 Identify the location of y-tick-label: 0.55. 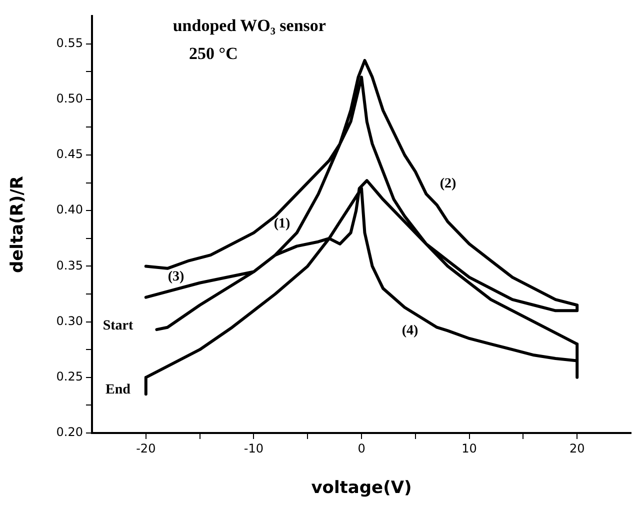
(69, 43).